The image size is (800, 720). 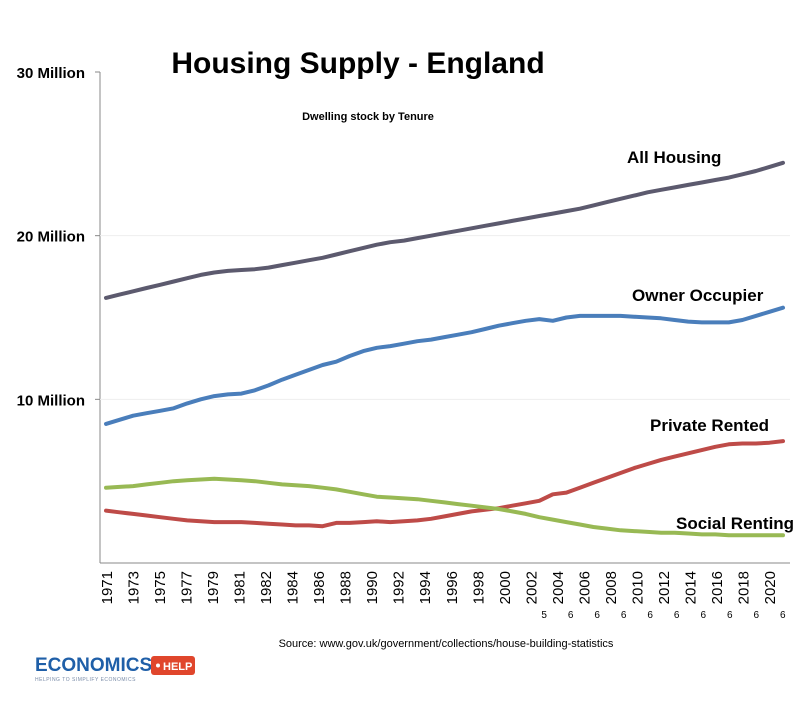 I want to click on y-tick-label-30: 30 Million, so click(x=51, y=73).